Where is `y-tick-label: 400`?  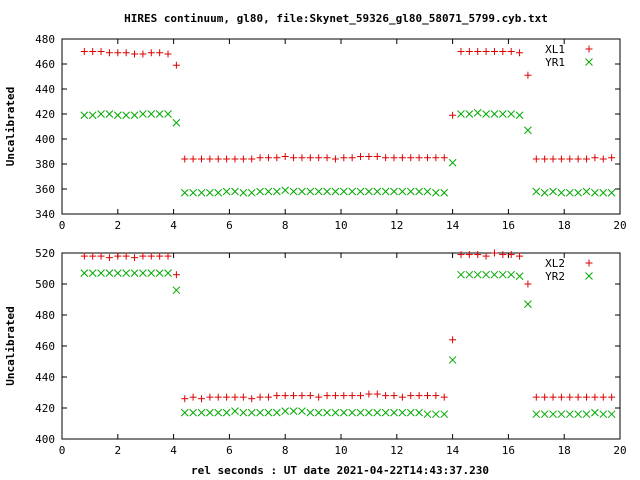 y-tick-label: 400 is located at coordinates (45, 139).